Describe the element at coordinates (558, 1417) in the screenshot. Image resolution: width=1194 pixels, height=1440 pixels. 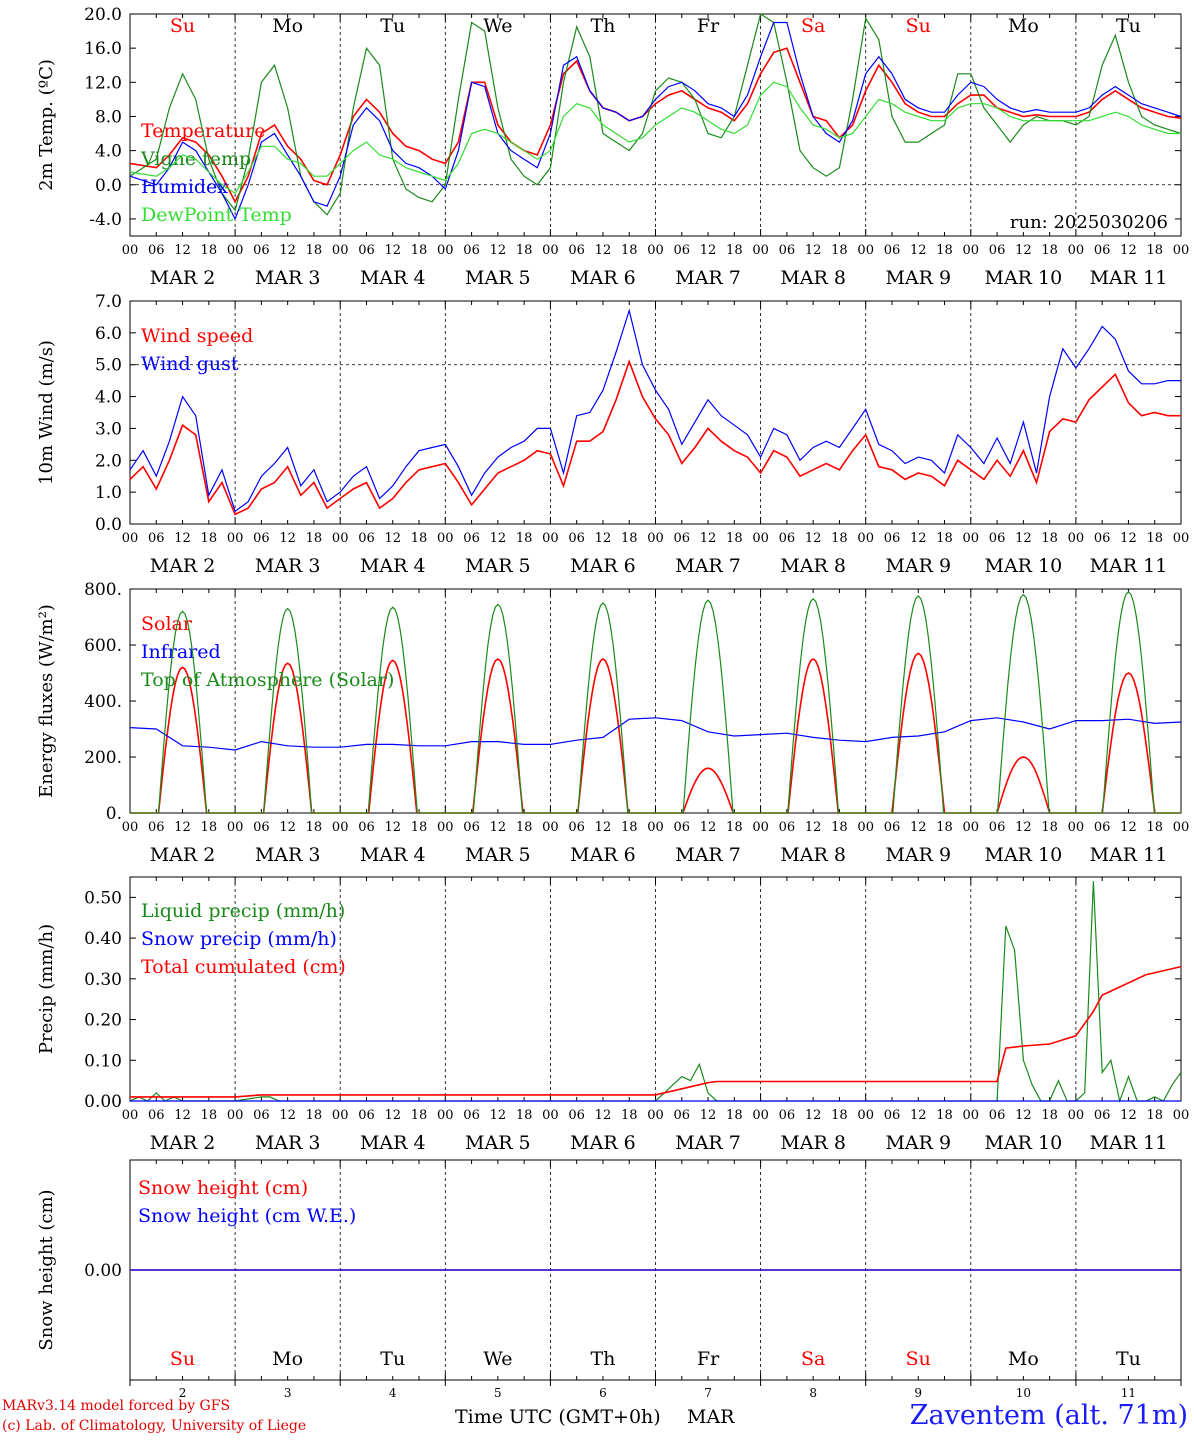
I see `time-axis-label: Time UTC (GMT+0h)` at that location.